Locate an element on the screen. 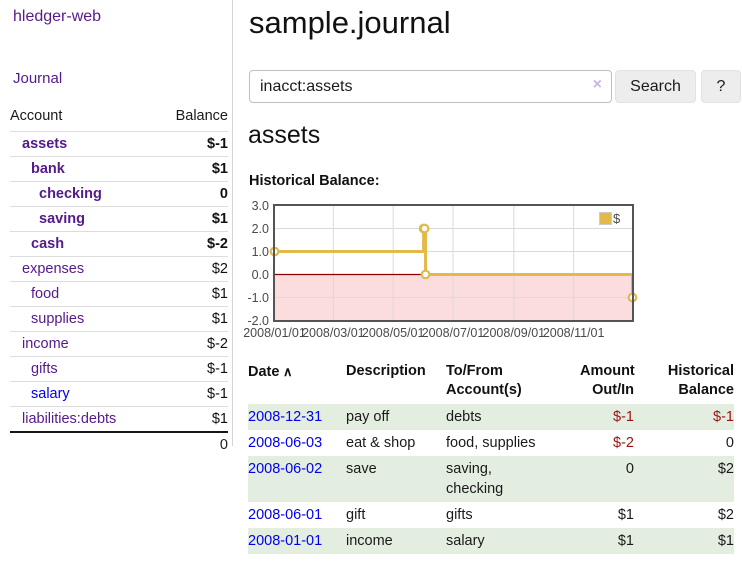 The image size is (742, 582). register-sort-header-date: Date ∧ is located at coordinates (270, 372).